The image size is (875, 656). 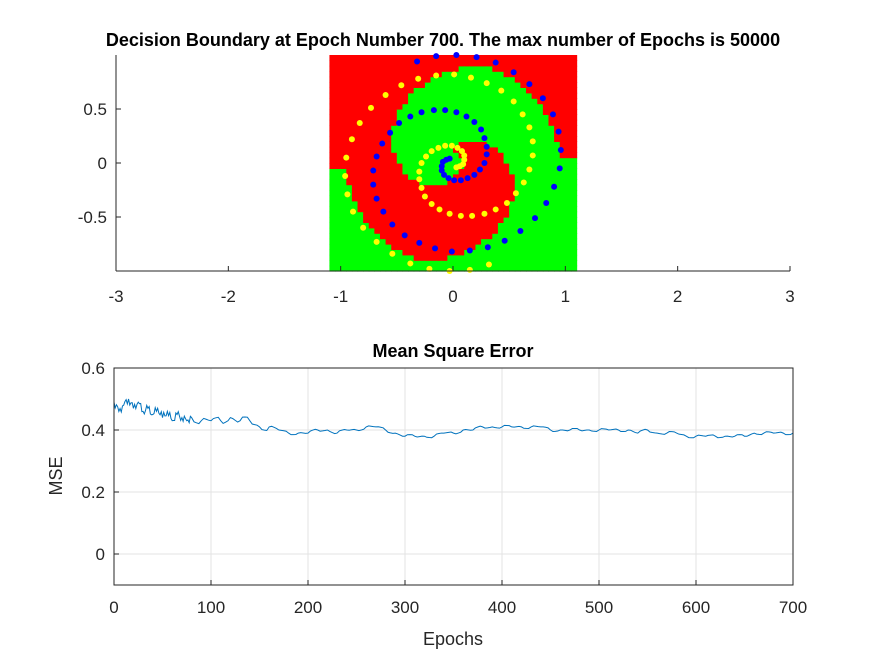 I want to click on blue-class-point, so click(x=373, y=184).